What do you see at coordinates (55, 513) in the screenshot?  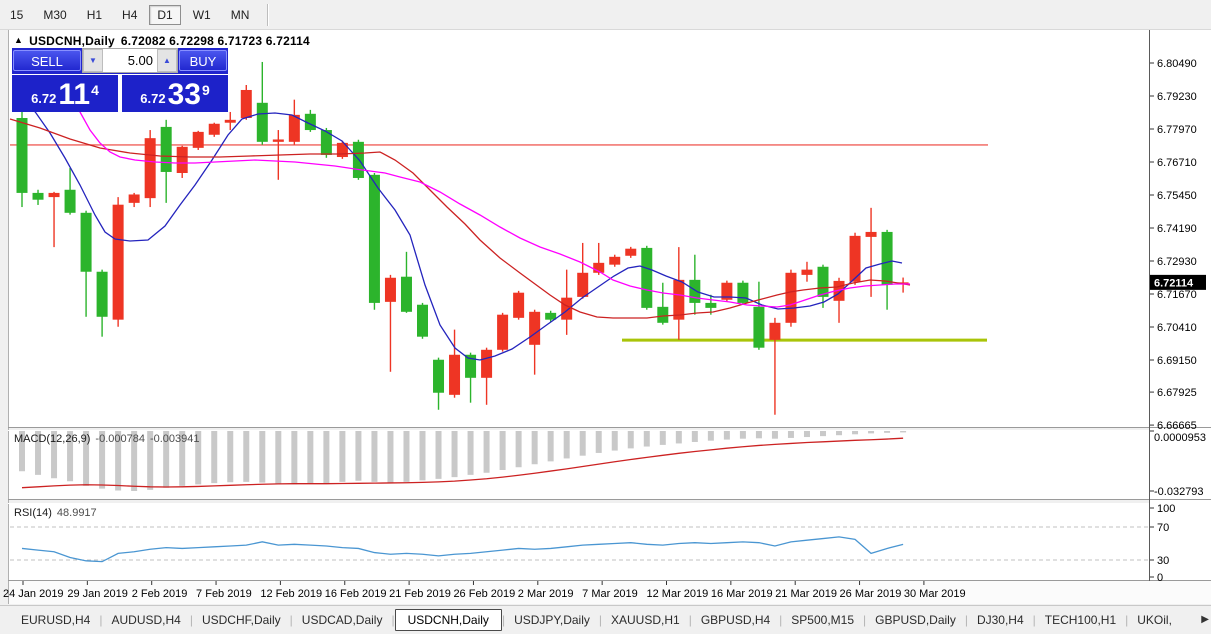 I see `rsi-pane-label: RSI(14) 48.9917` at bounding box center [55, 513].